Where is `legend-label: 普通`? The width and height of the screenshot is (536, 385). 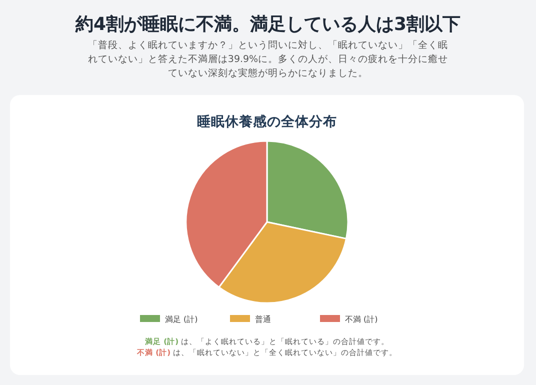 legend-label: 普通 is located at coordinates (263, 319).